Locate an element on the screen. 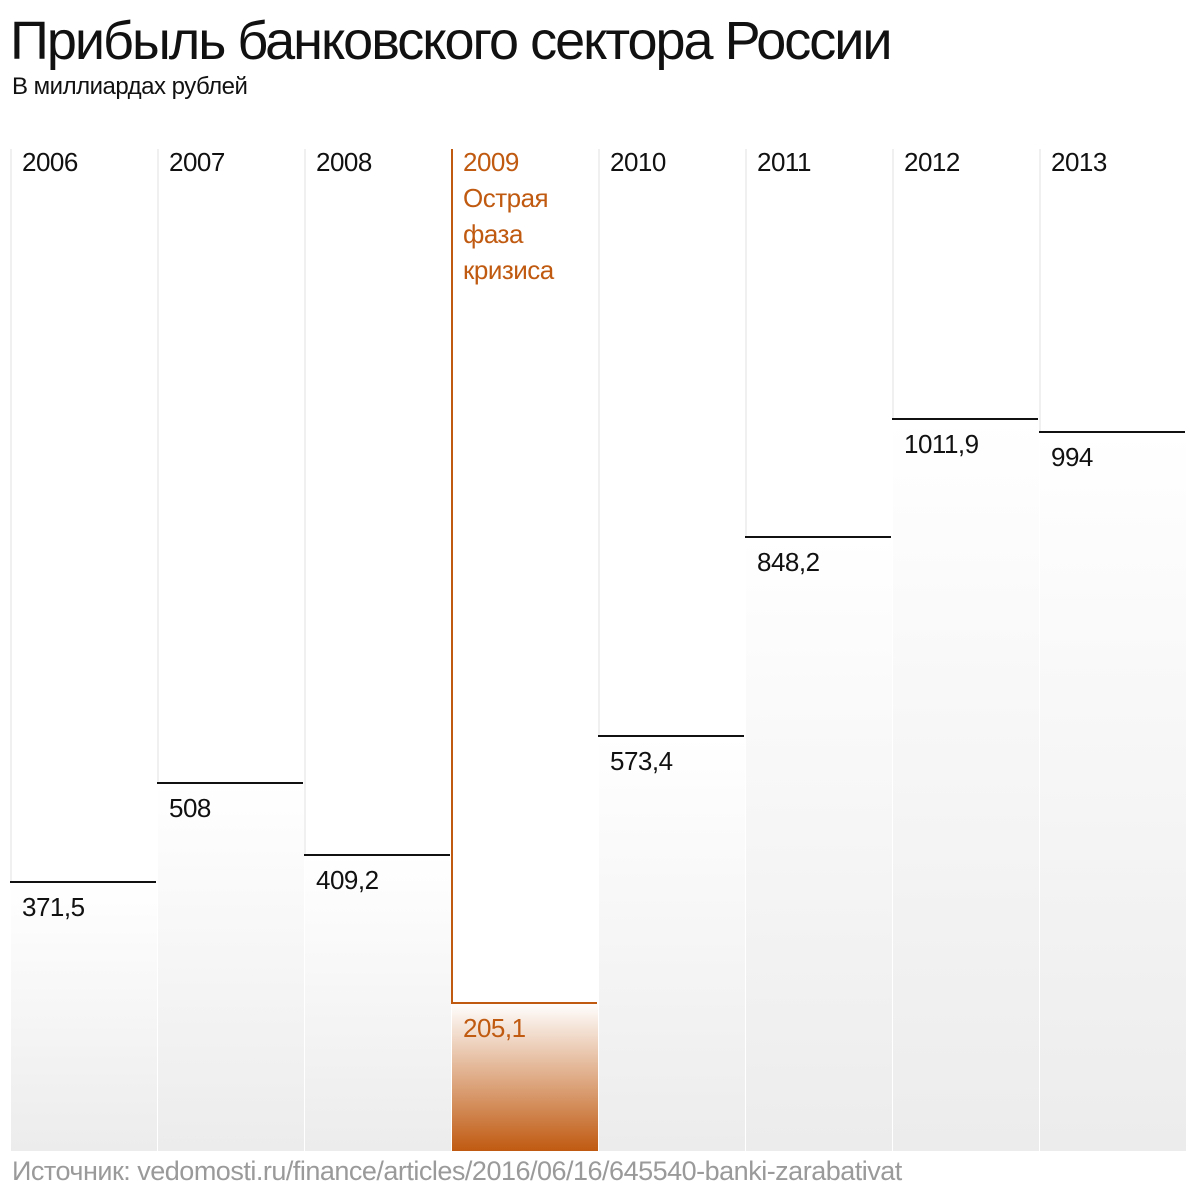 The width and height of the screenshot is (1200, 1200). bar-2009 is located at coordinates (525, 1077).